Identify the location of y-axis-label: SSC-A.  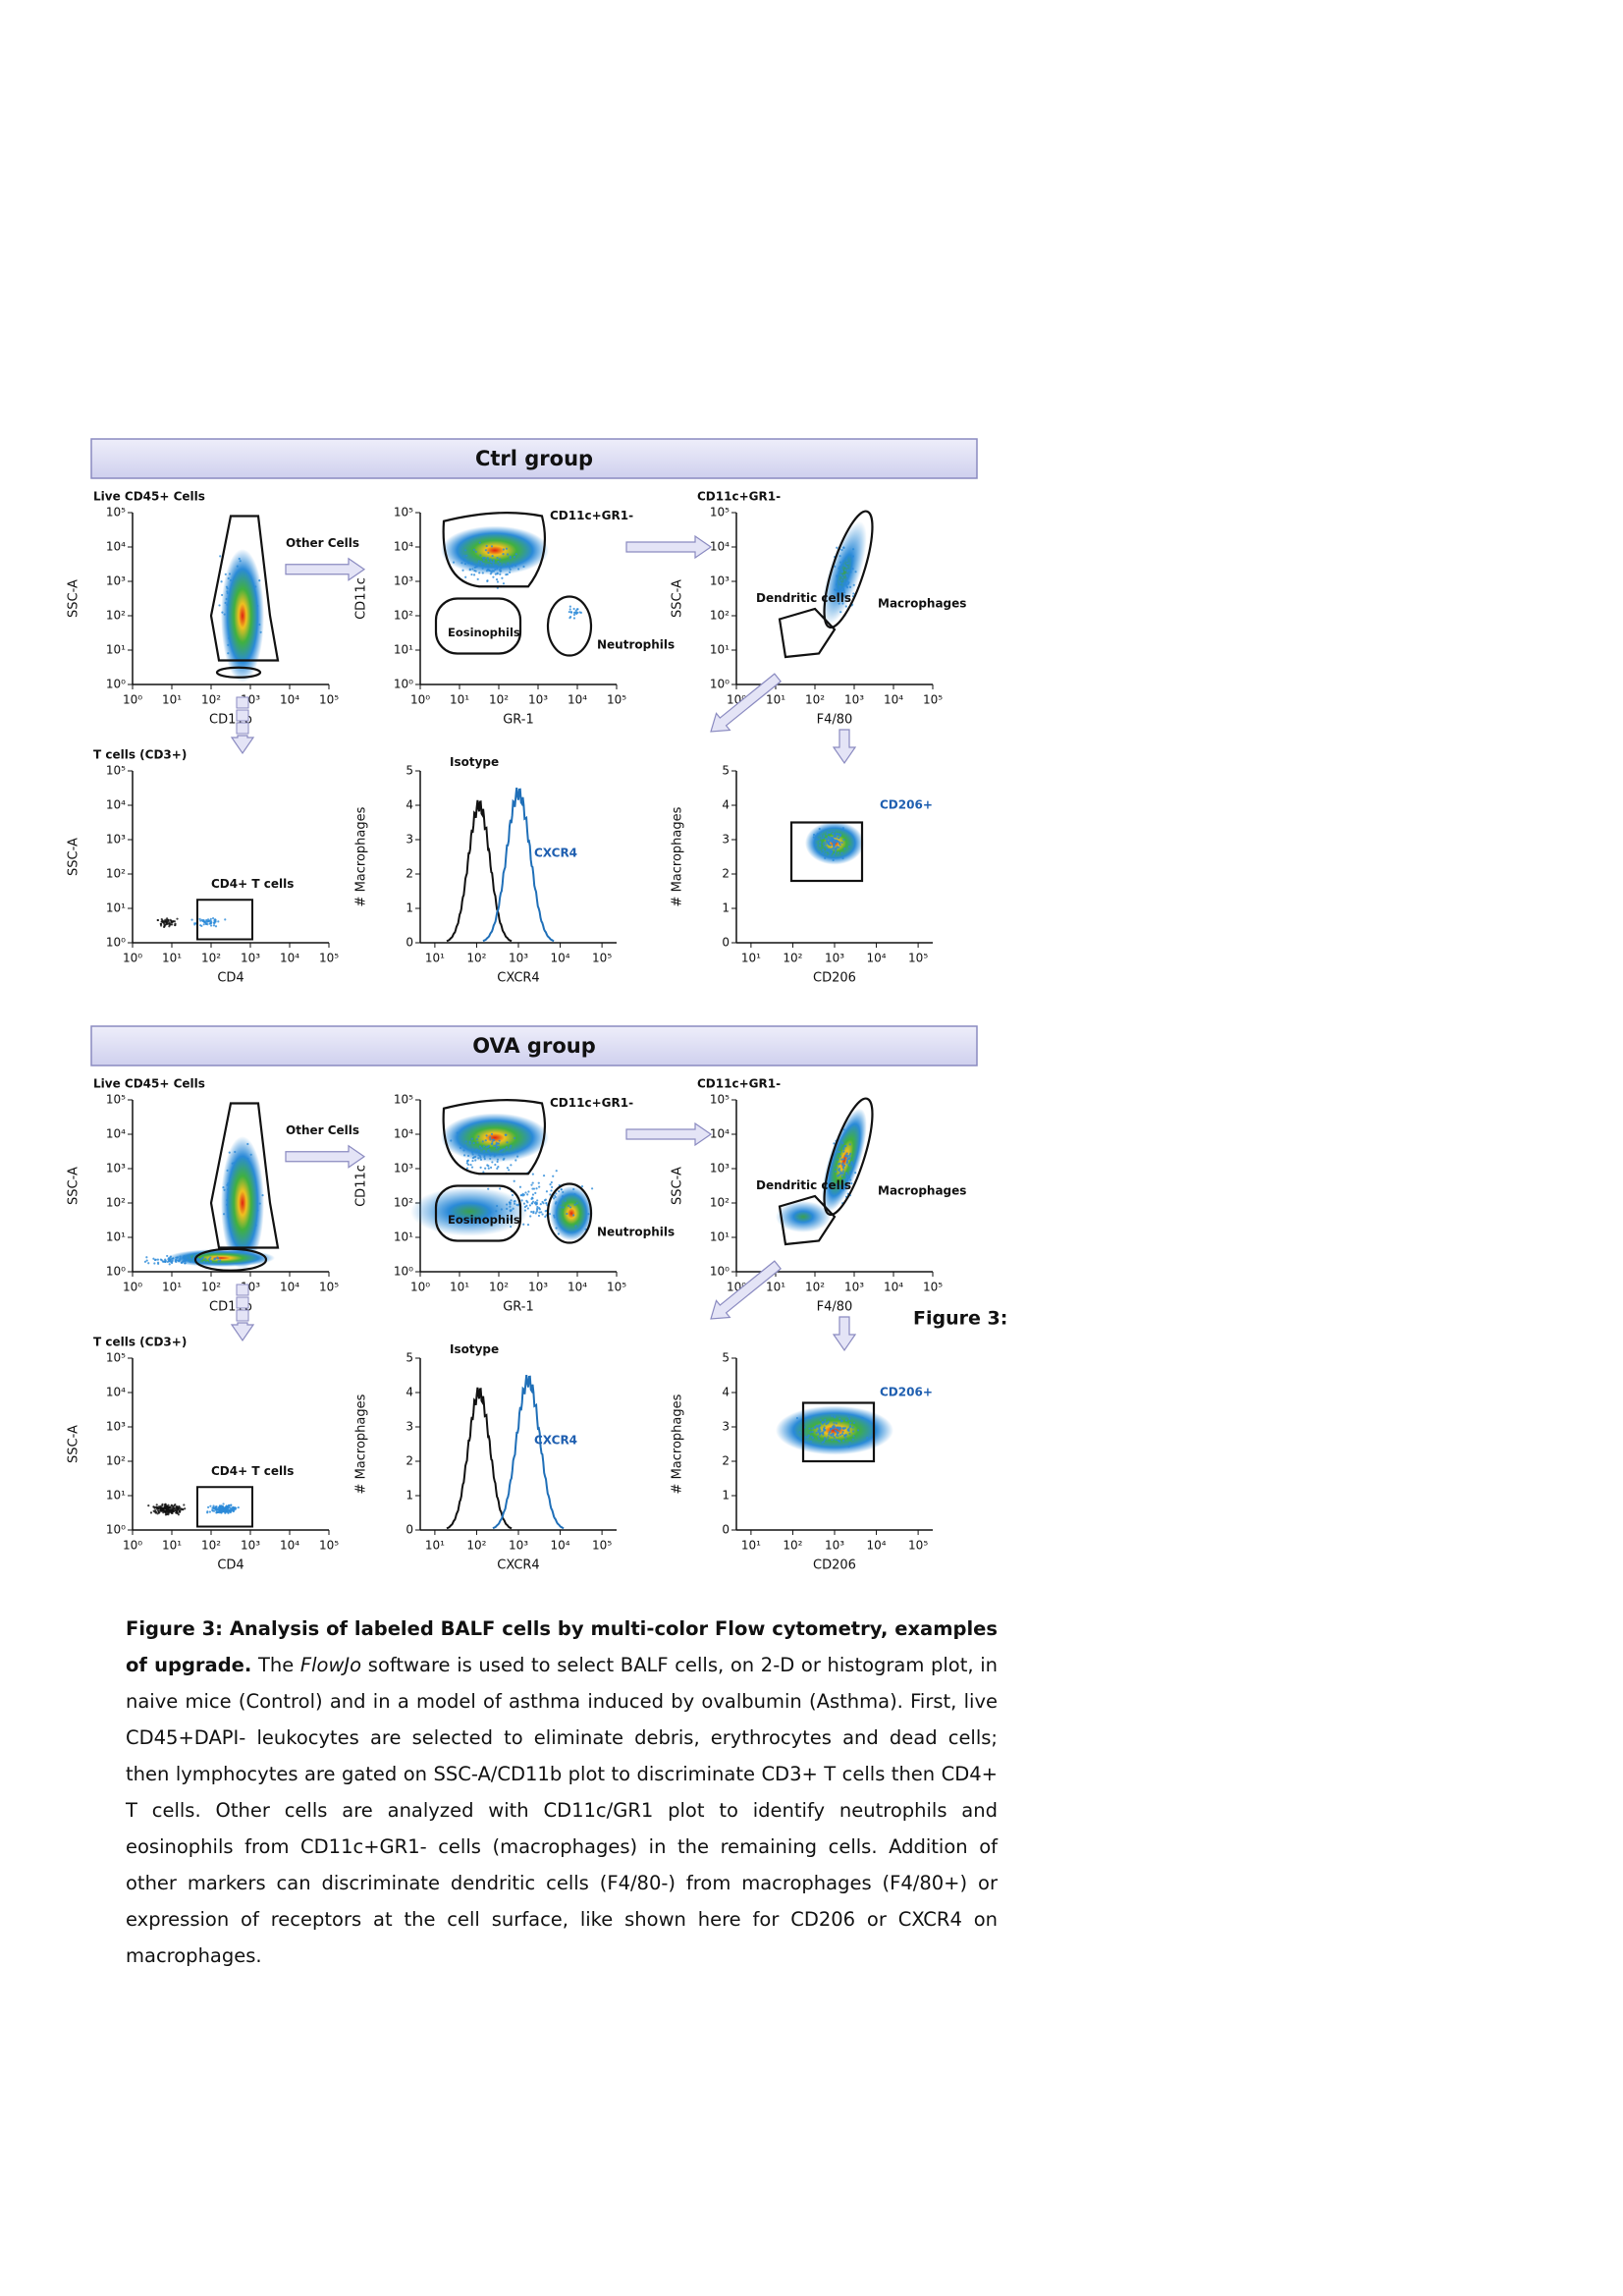
(74, 857).